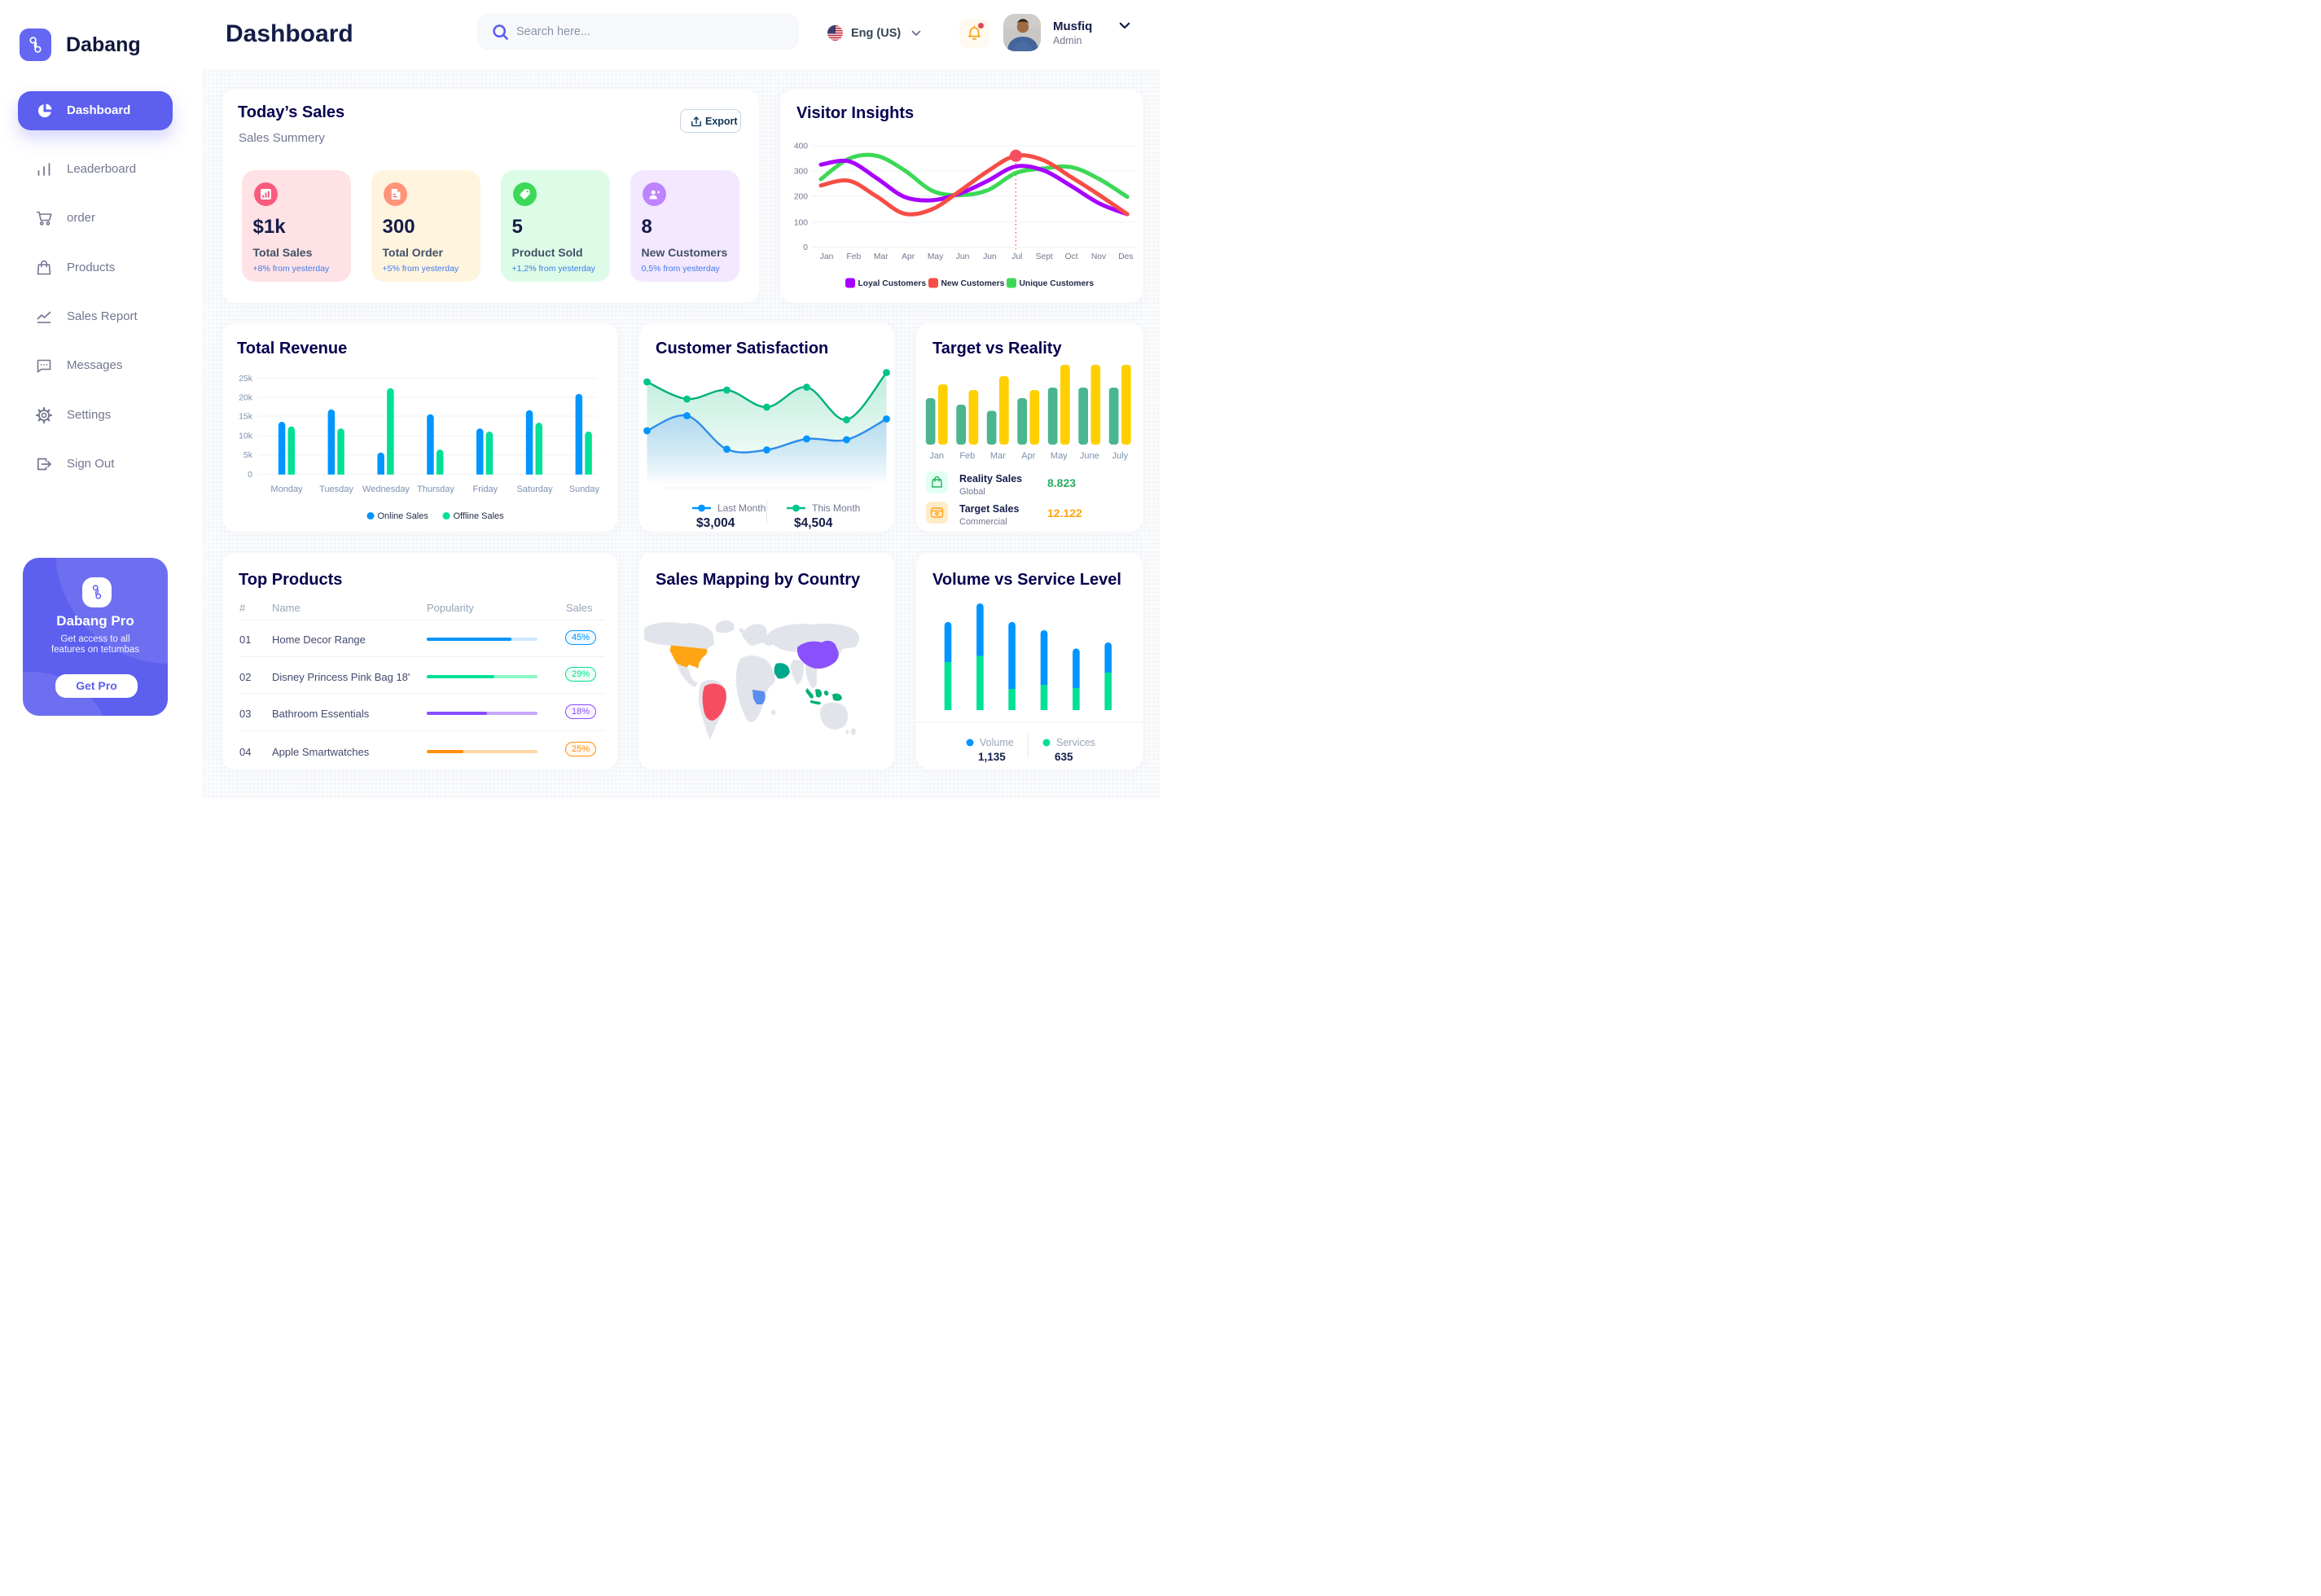 The image size is (2321, 1596). I want to click on svg-text: Tuesday, so click(336, 489).